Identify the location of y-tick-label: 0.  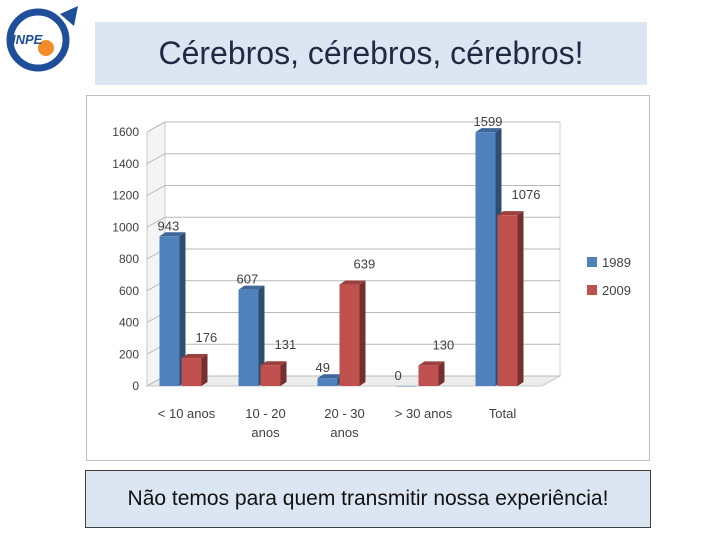
(135, 386).